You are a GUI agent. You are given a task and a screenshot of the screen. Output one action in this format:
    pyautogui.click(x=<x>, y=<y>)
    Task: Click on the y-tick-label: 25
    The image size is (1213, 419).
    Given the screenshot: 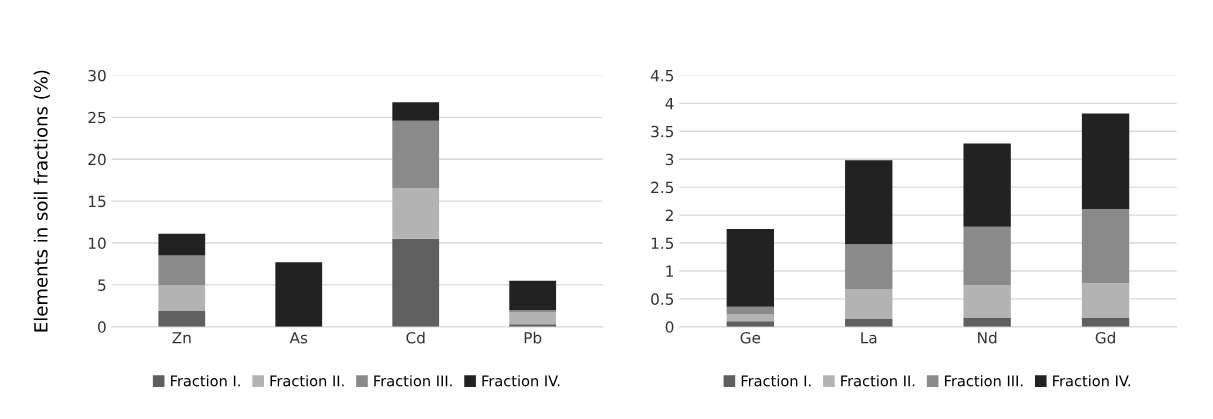 What is the action you would take?
    pyautogui.click(x=97, y=117)
    